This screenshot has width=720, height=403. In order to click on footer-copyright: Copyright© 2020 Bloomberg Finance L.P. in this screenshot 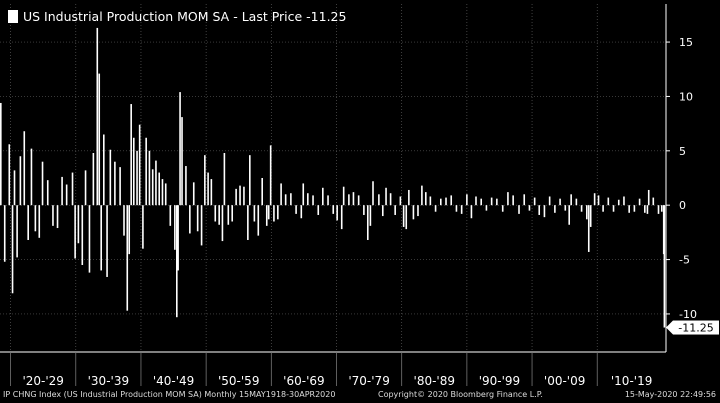, I will do `click(460, 394)`.